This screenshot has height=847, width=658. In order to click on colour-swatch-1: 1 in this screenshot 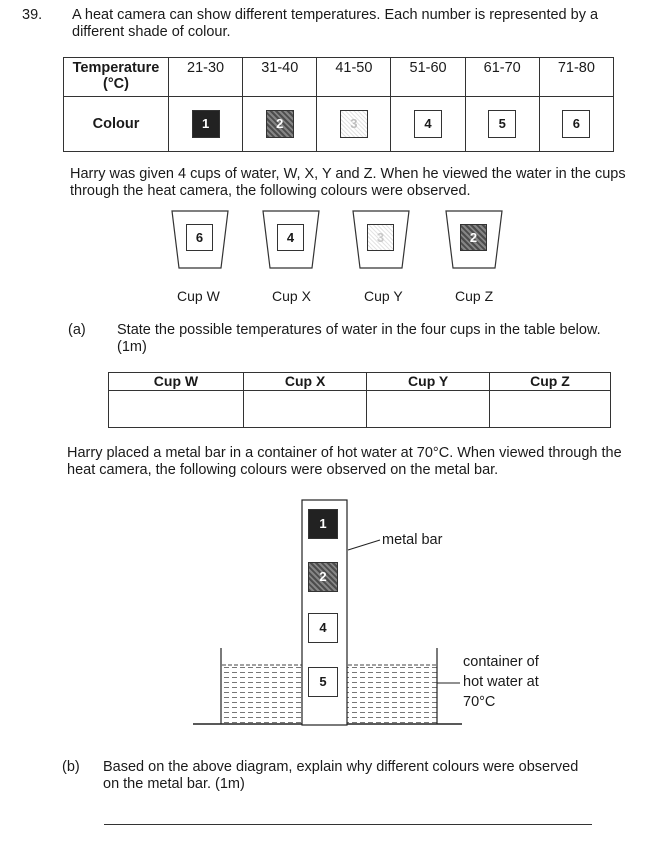, I will do `click(205, 124)`.